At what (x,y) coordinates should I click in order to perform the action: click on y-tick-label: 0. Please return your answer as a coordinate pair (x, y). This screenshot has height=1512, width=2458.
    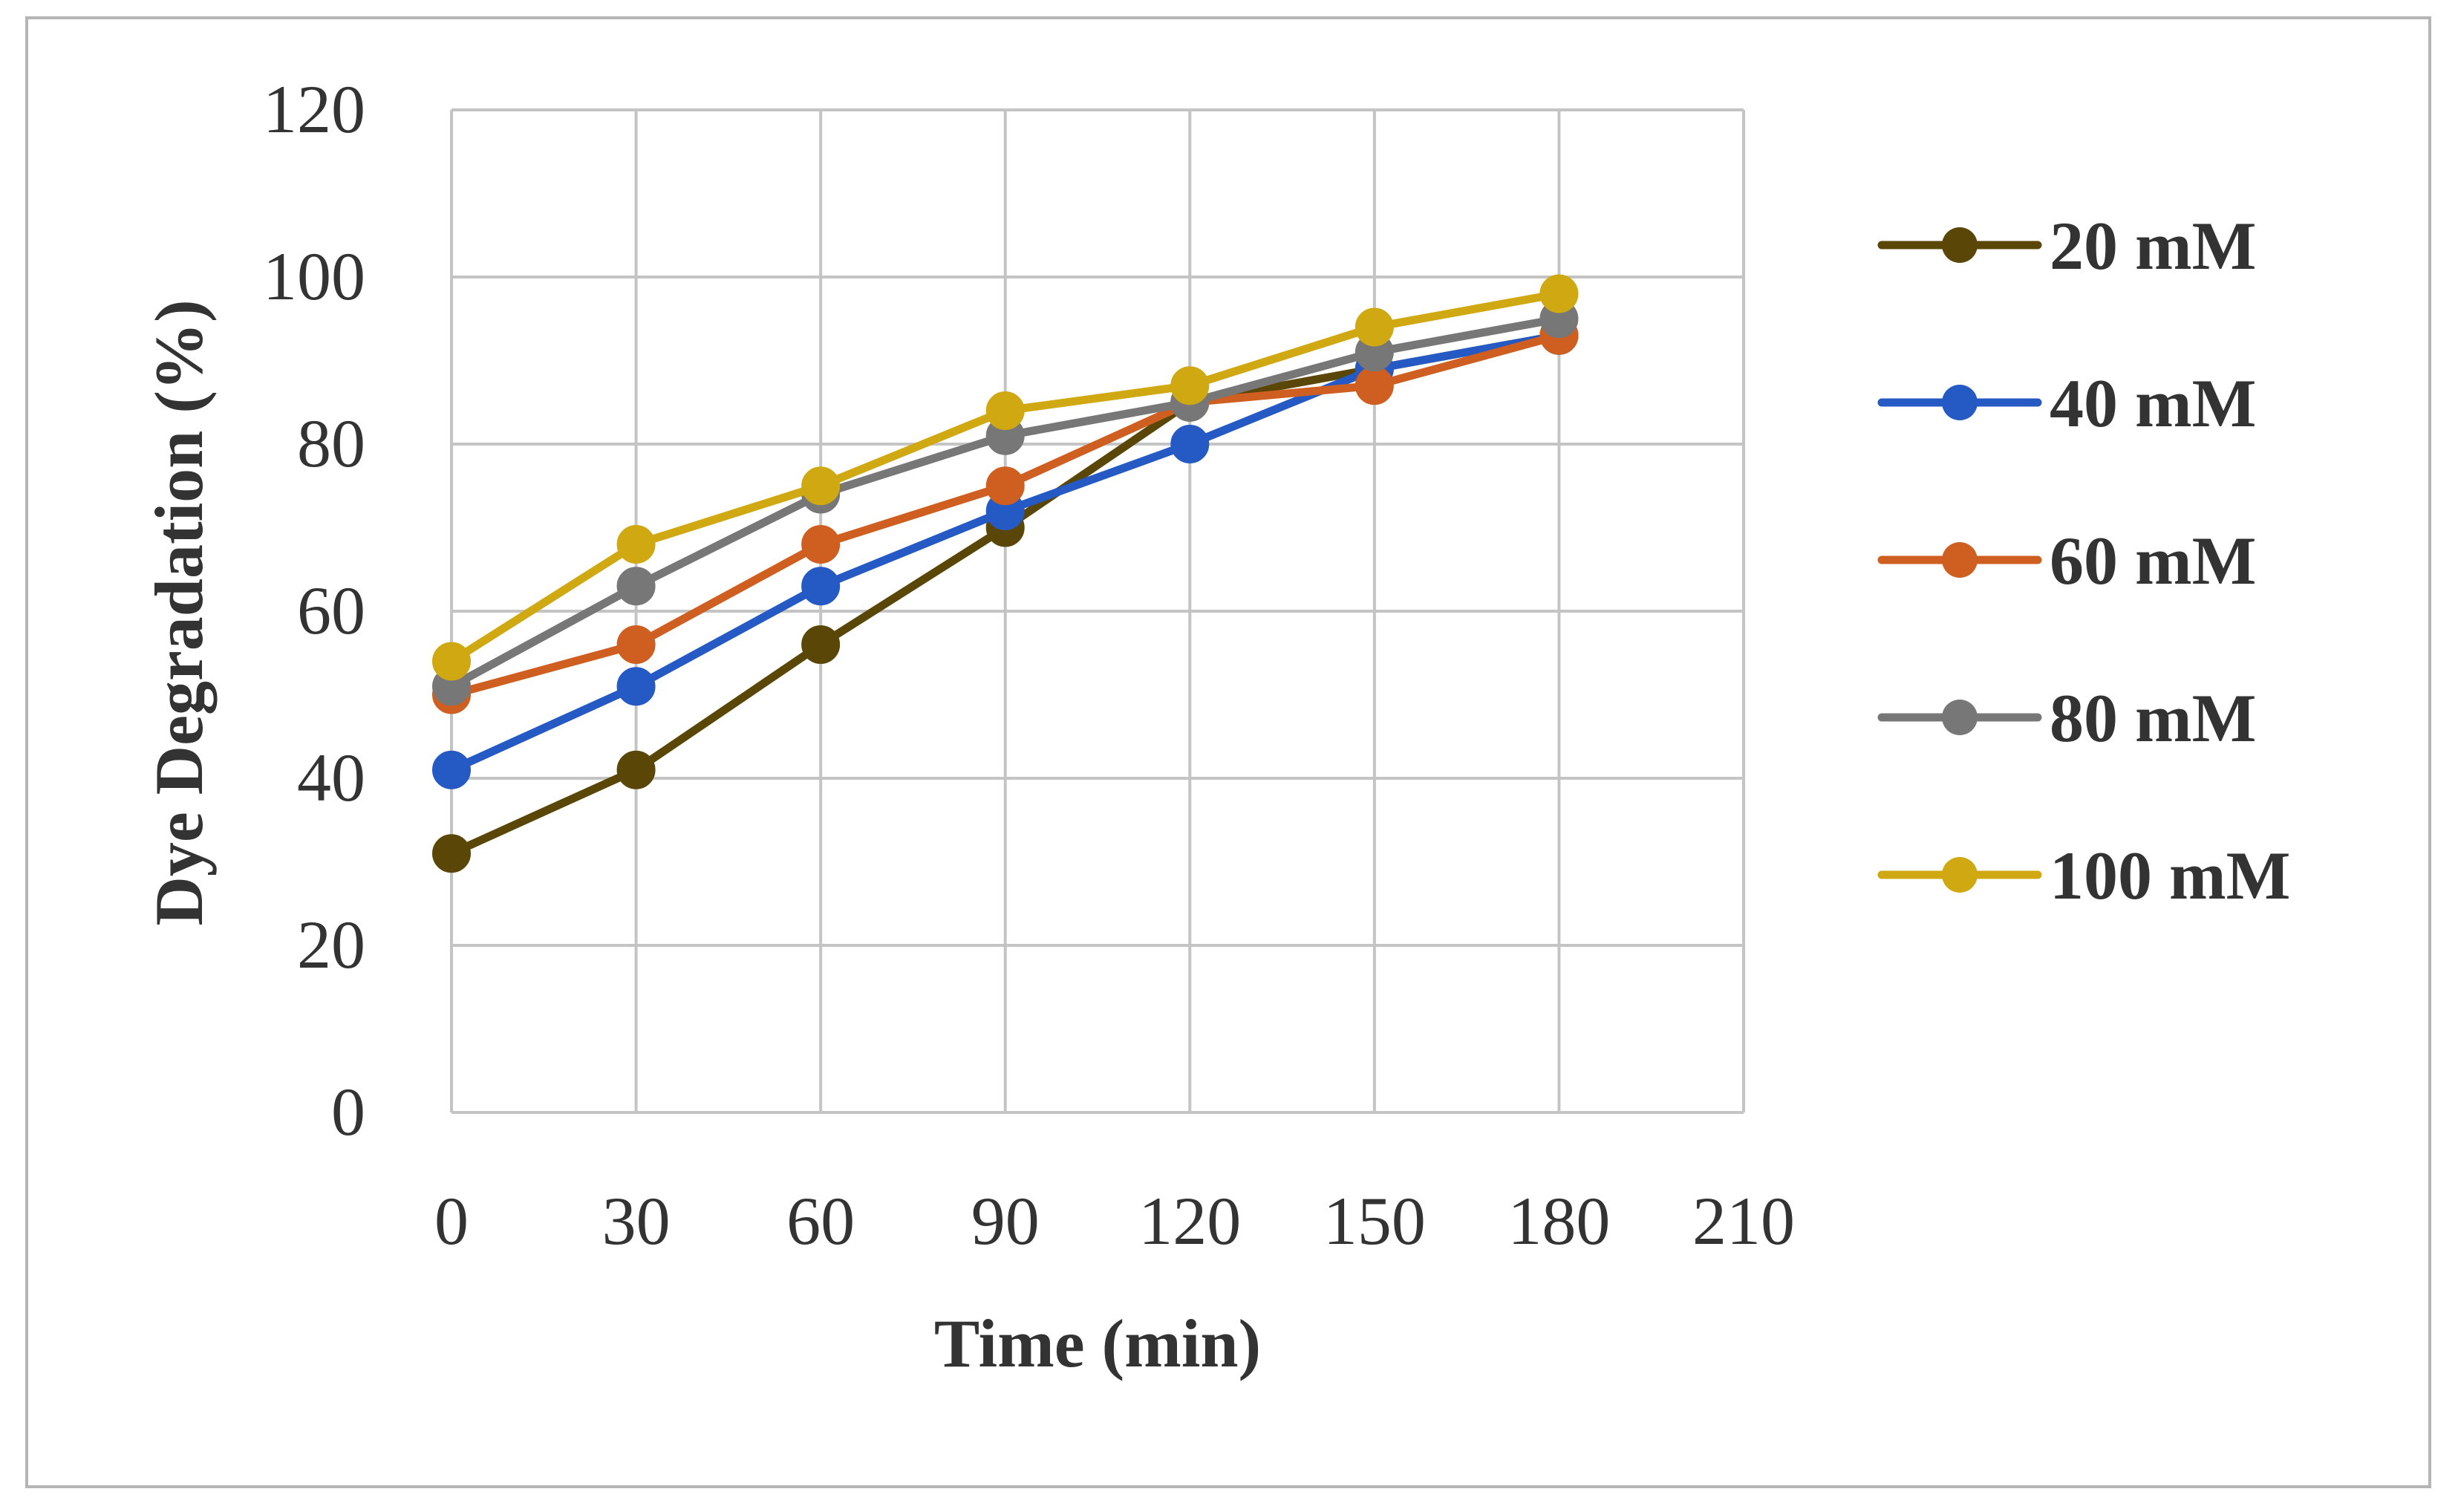
    Looking at the image, I should click on (348, 1112).